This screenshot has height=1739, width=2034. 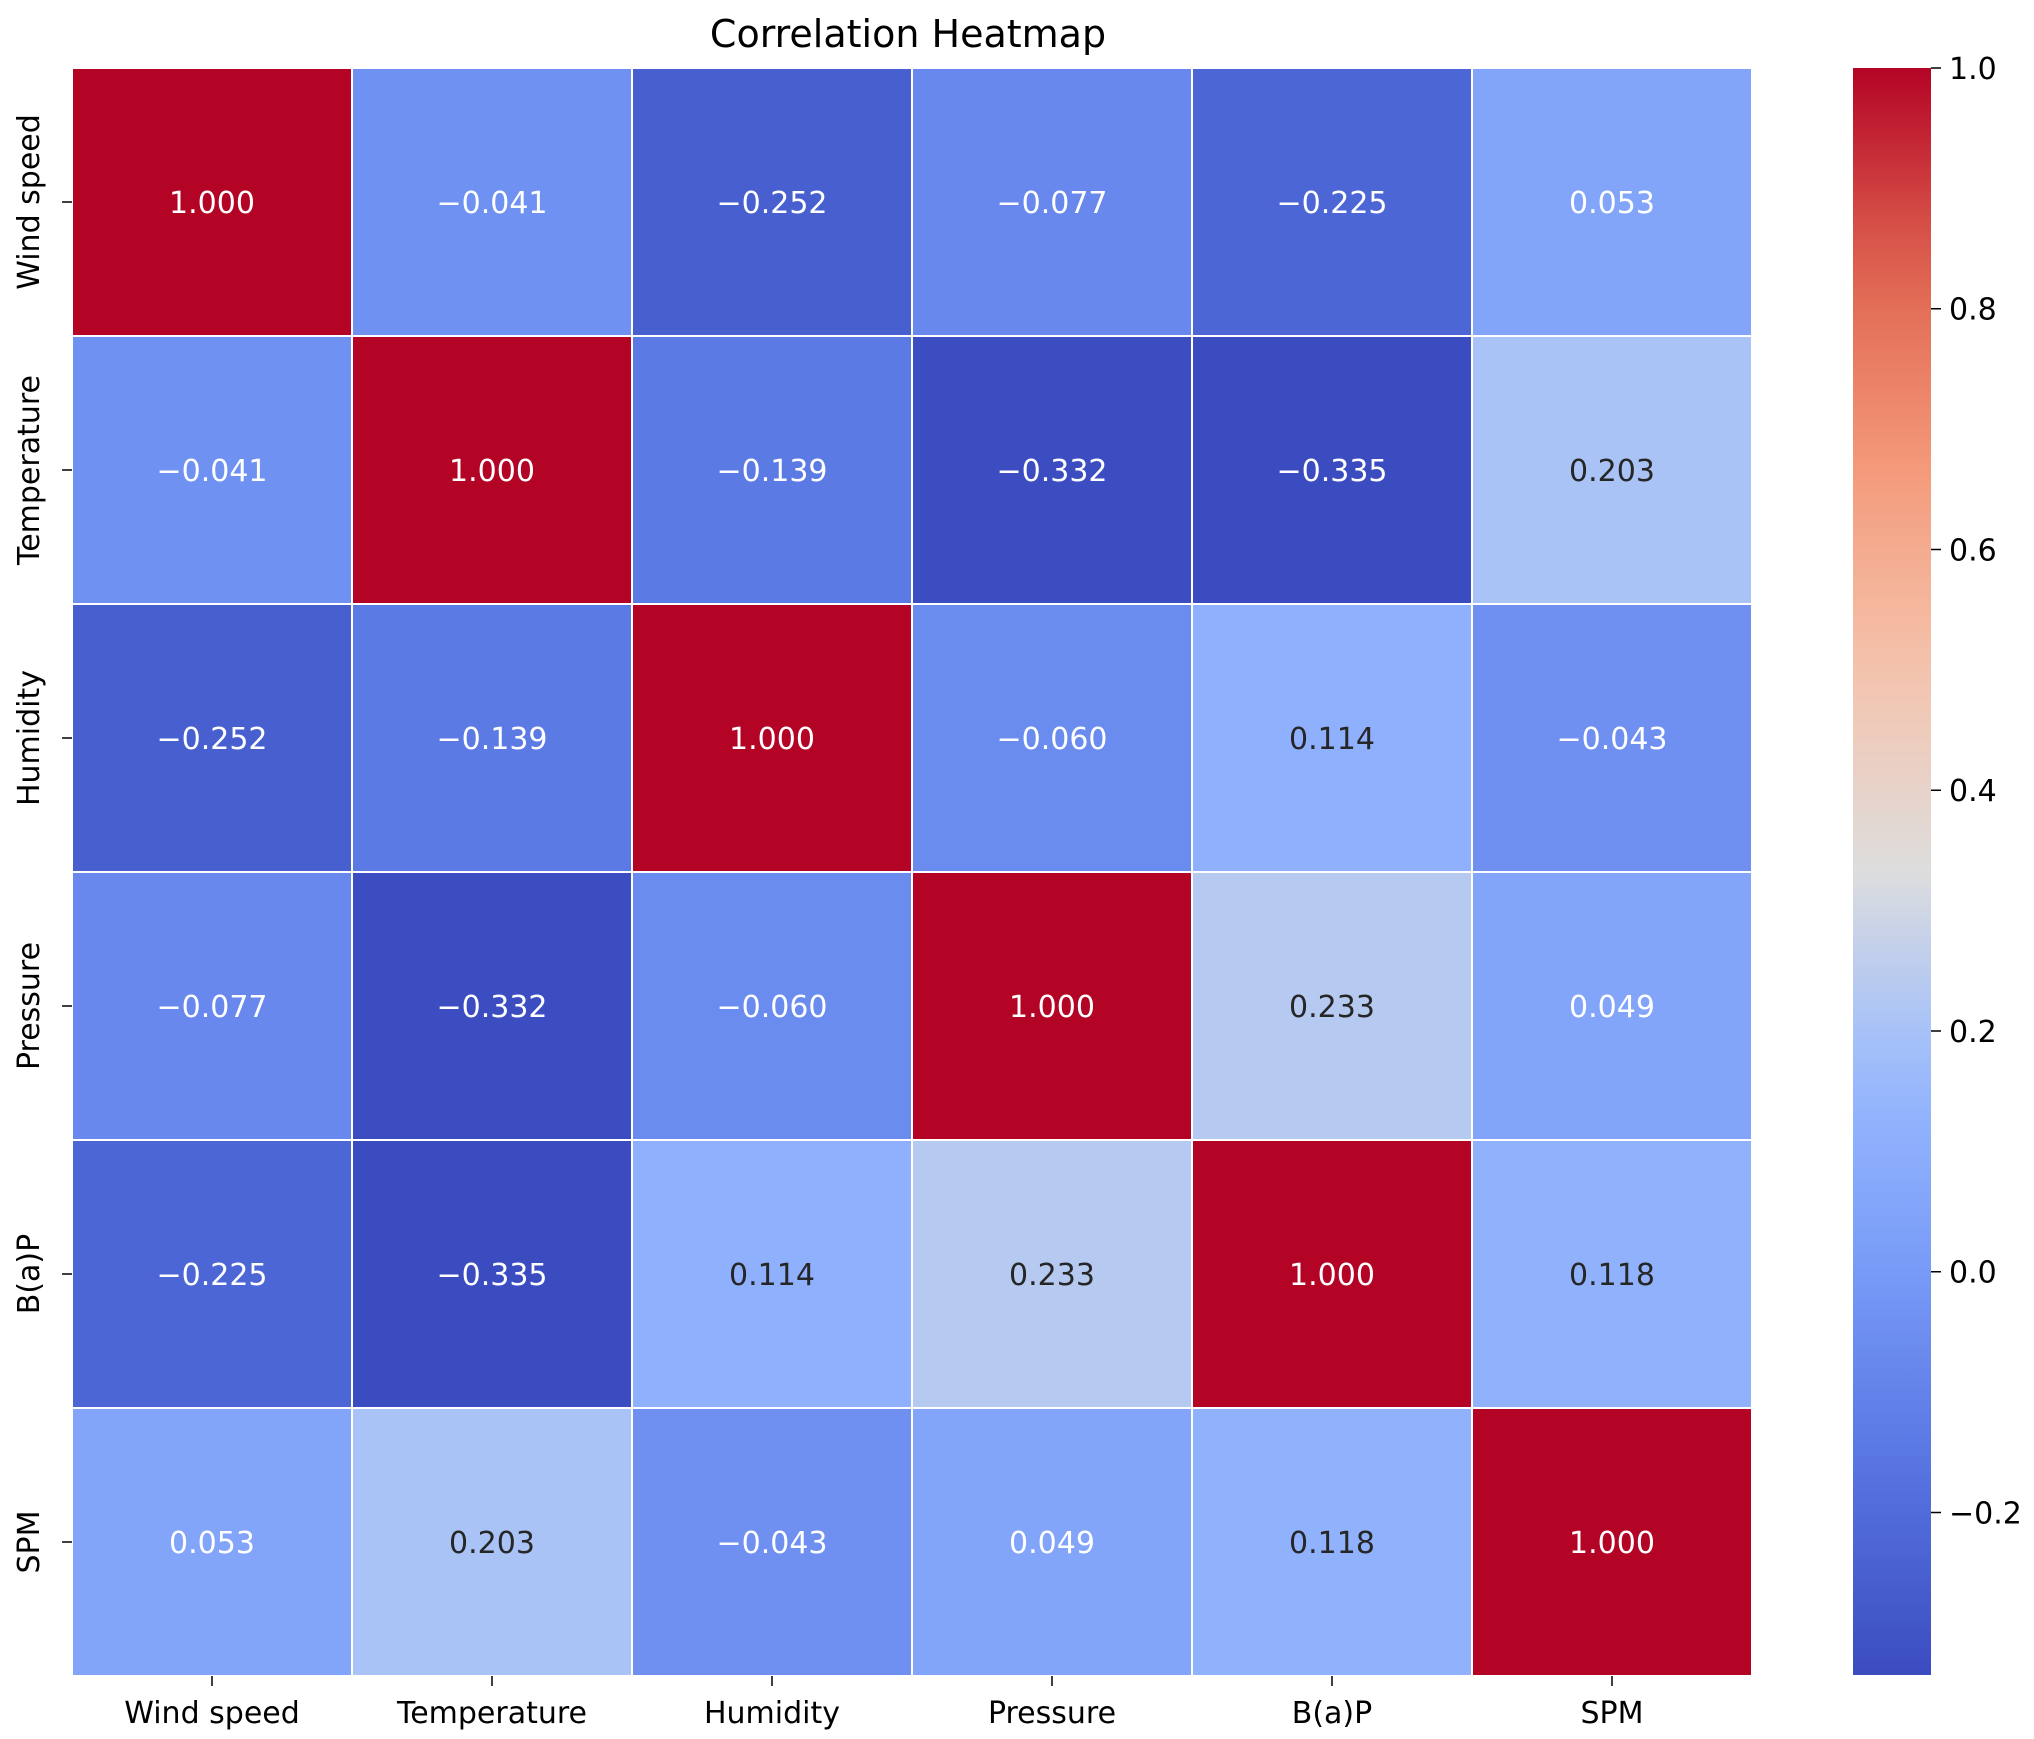 I want to click on chart-title: Correlation Heatmap, so click(x=908, y=34).